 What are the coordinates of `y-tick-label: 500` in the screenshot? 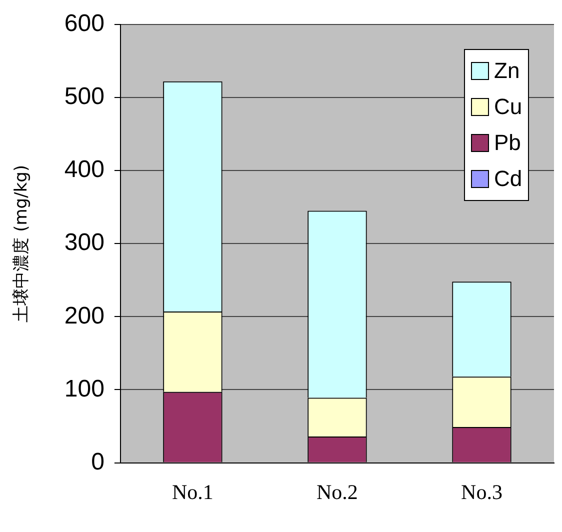 It's located at (84, 96).